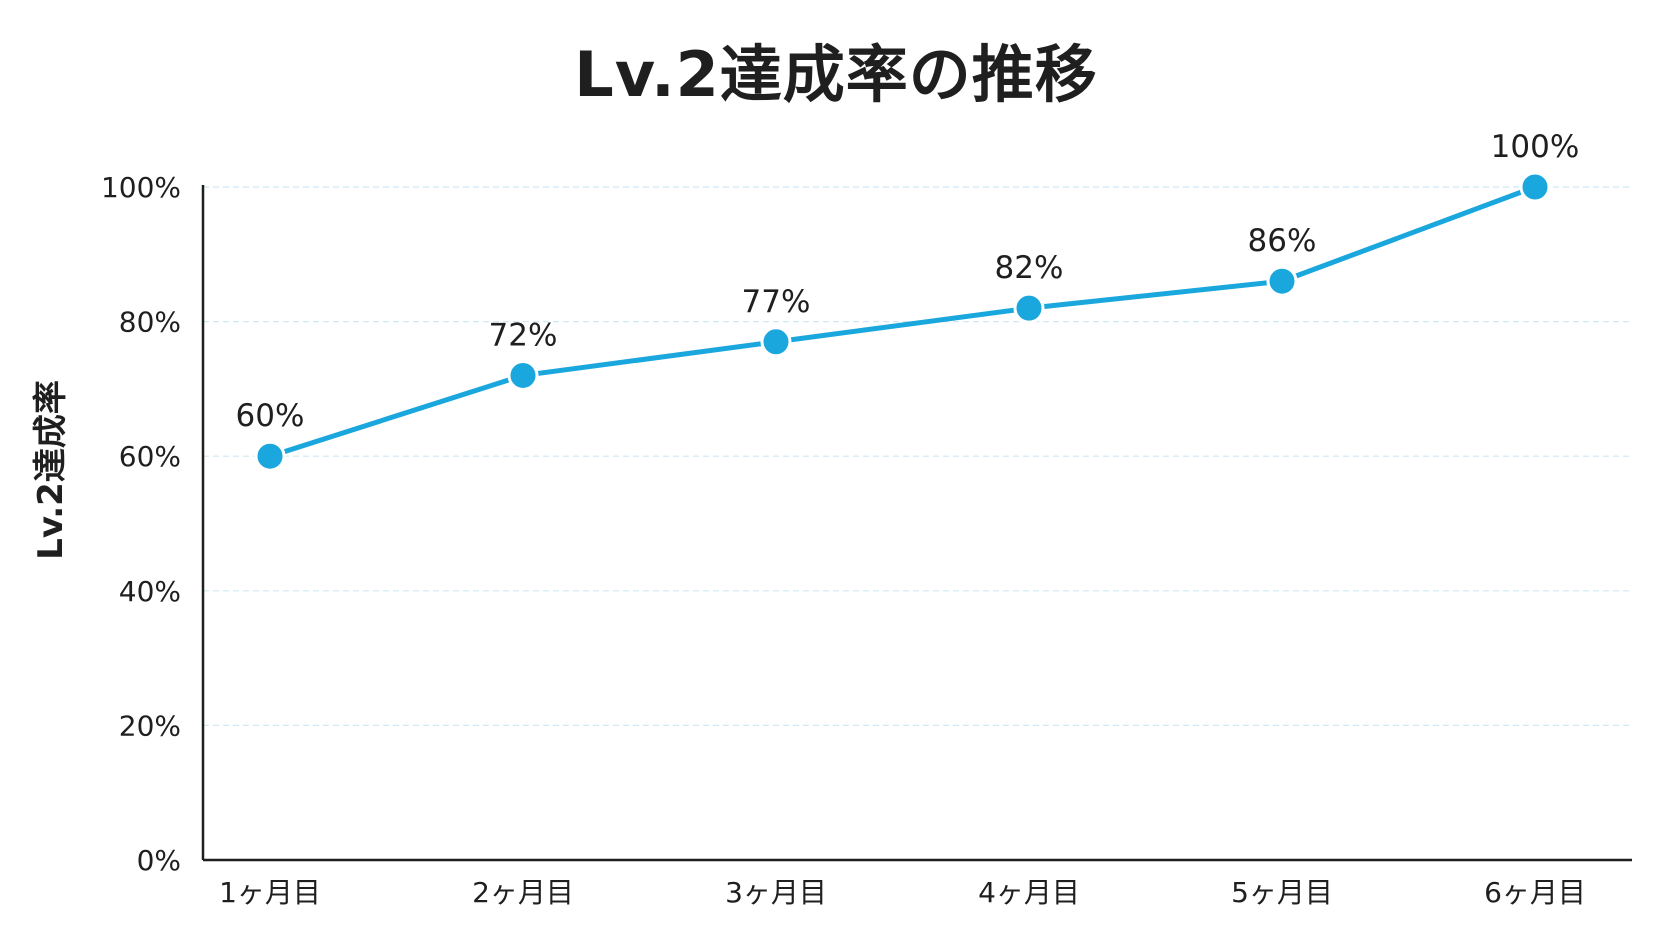 Image resolution: width=1672 pixels, height=941 pixels. I want to click on y-tick-label: 60%, so click(150, 456).